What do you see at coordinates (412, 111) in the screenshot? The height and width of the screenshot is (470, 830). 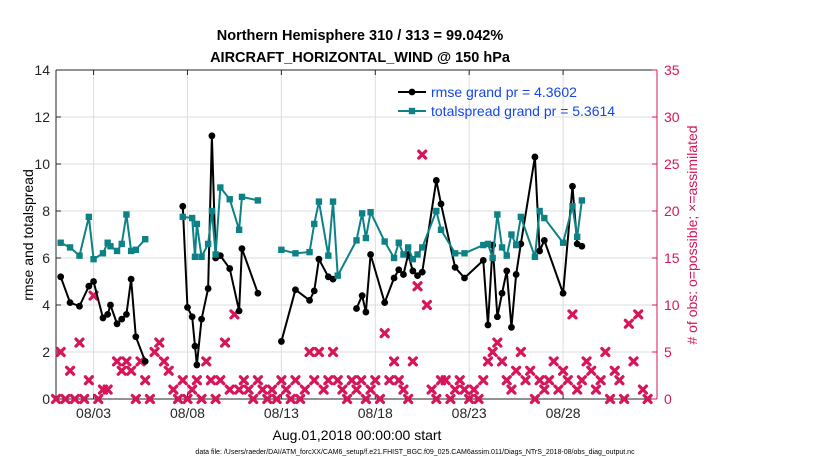 I see `legend-totalspread-marker` at bounding box center [412, 111].